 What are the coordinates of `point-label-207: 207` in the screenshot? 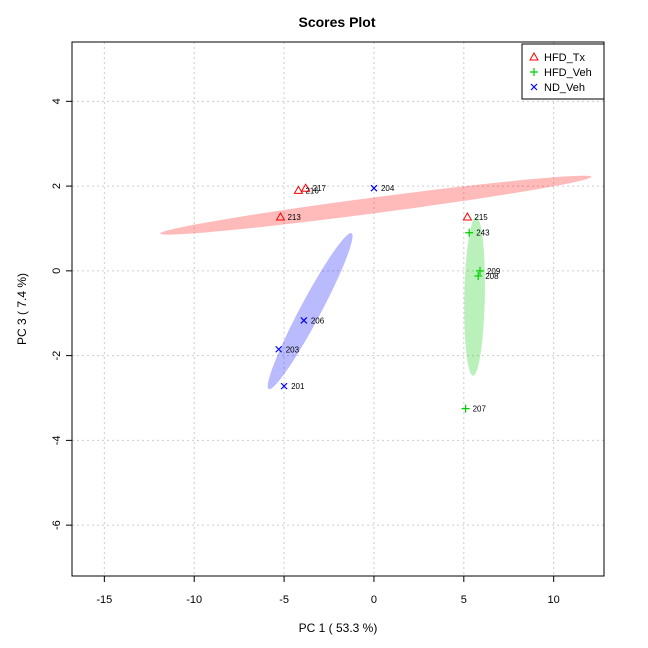 It's located at (480, 409).